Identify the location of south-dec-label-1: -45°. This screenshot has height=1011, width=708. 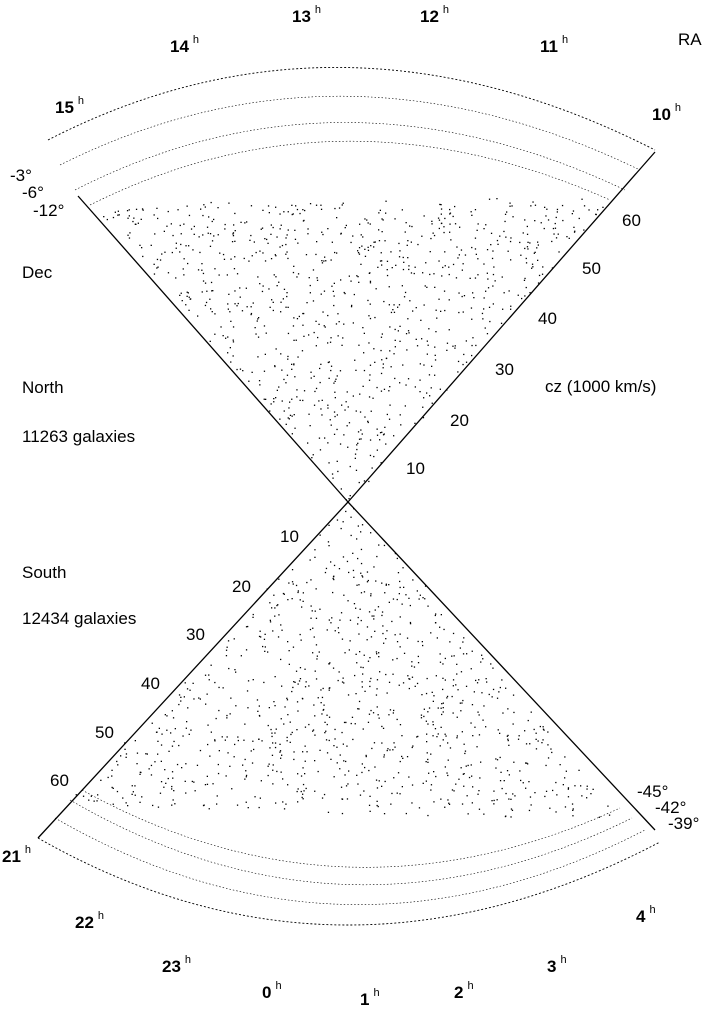
(652, 791).